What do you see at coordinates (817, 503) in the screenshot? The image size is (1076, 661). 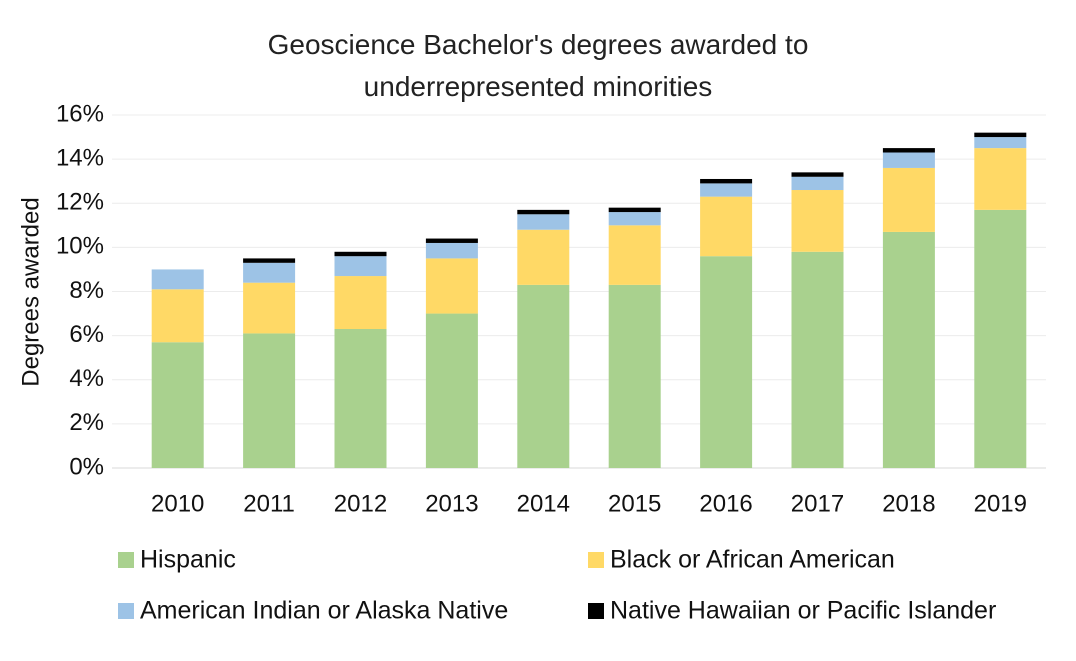 I see `x-tick-label: 2017` at bounding box center [817, 503].